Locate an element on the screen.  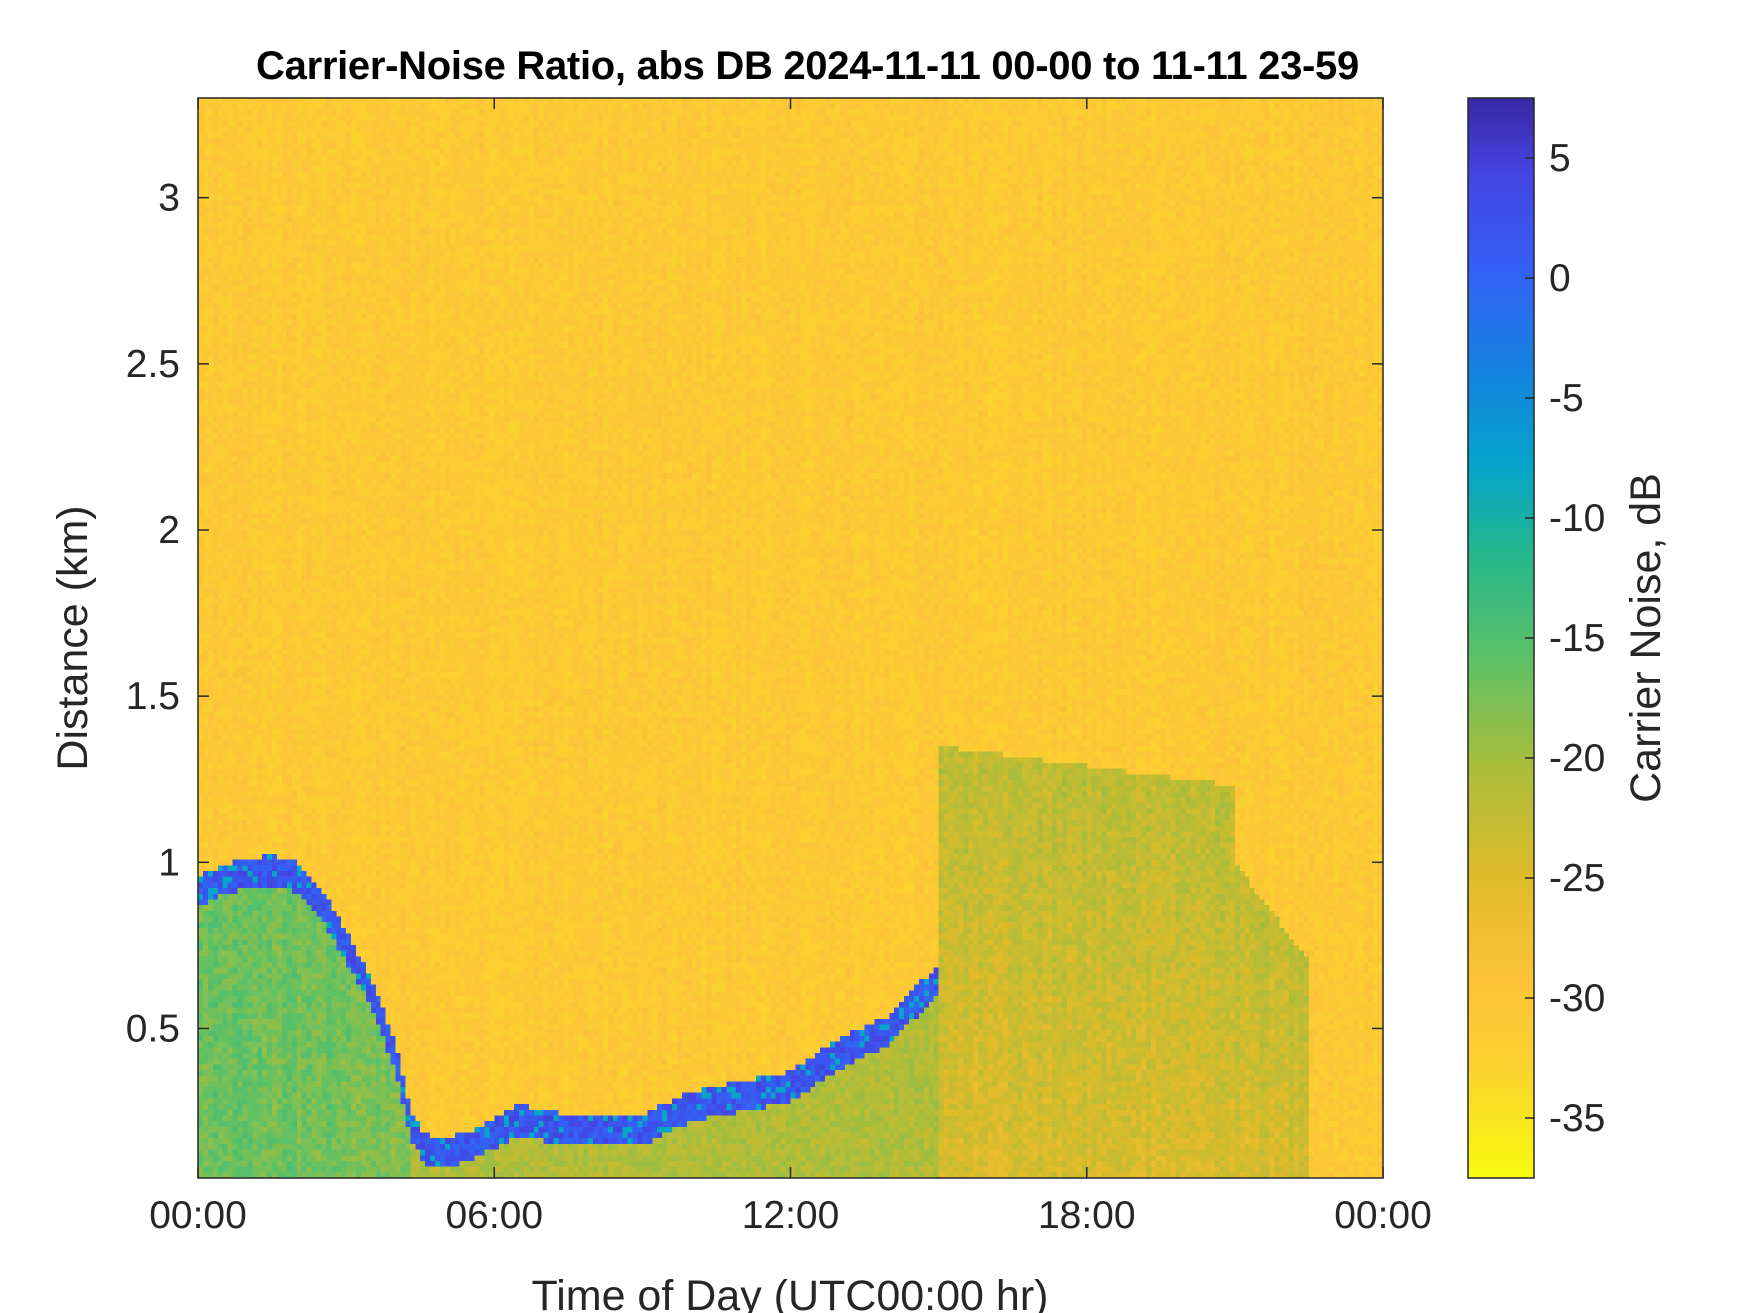
y-tick-label: 1 is located at coordinates (169, 862).